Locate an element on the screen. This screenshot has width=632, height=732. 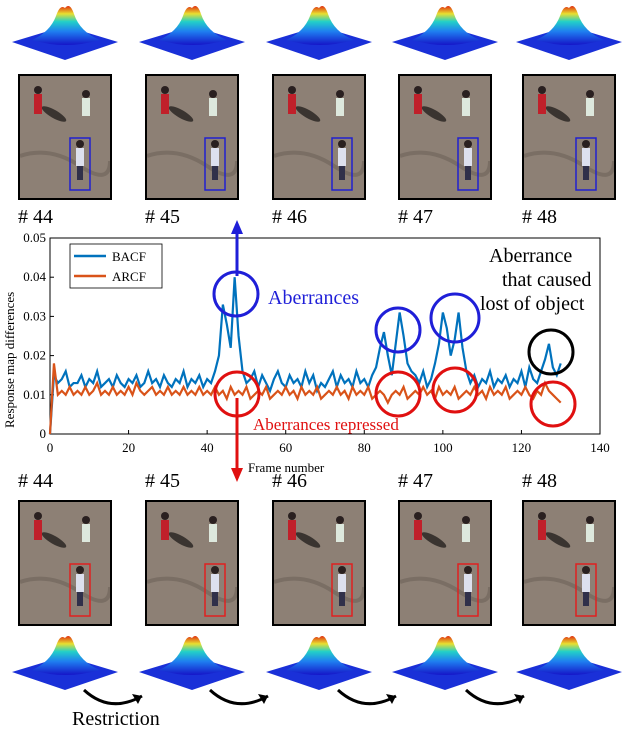
x-tick-label: 60 is located at coordinates (285, 447).